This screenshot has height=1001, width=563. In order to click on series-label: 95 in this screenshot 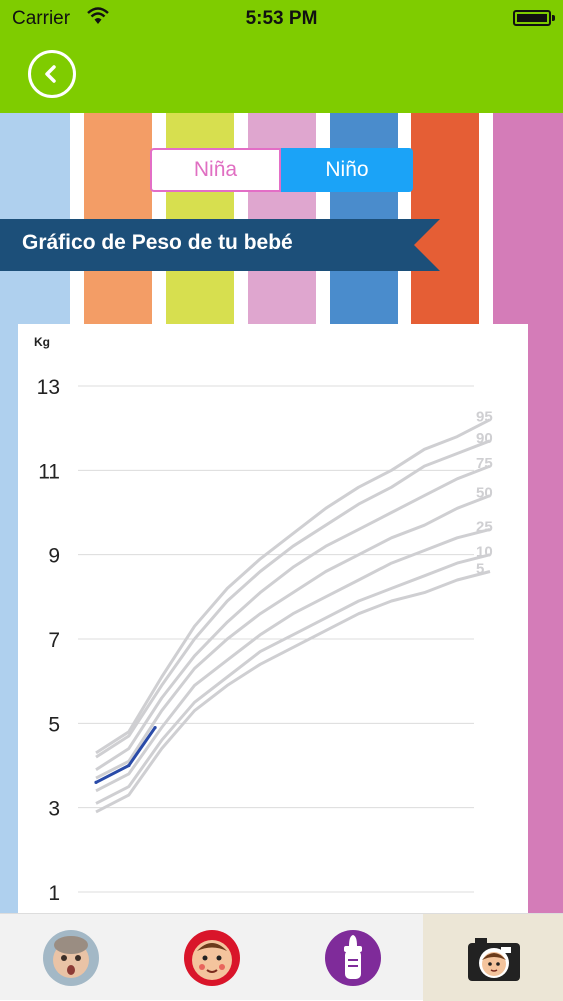, I will do `click(484, 417)`.